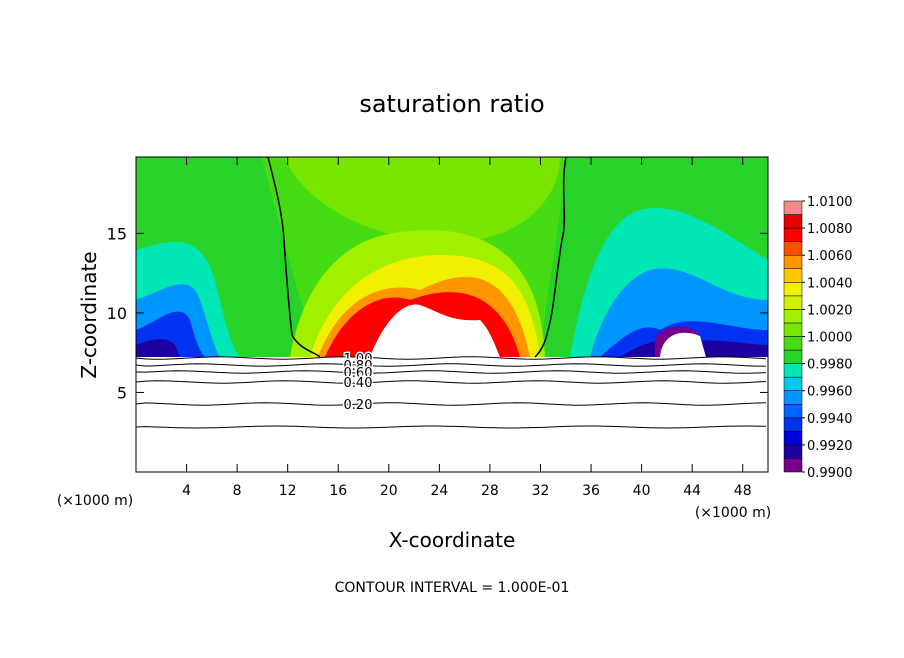 This screenshot has height=658, width=904. What do you see at coordinates (830, 365) in the screenshot?
I see `colorbar-tick-label: 0.9980` at bounding box center [830, 365].